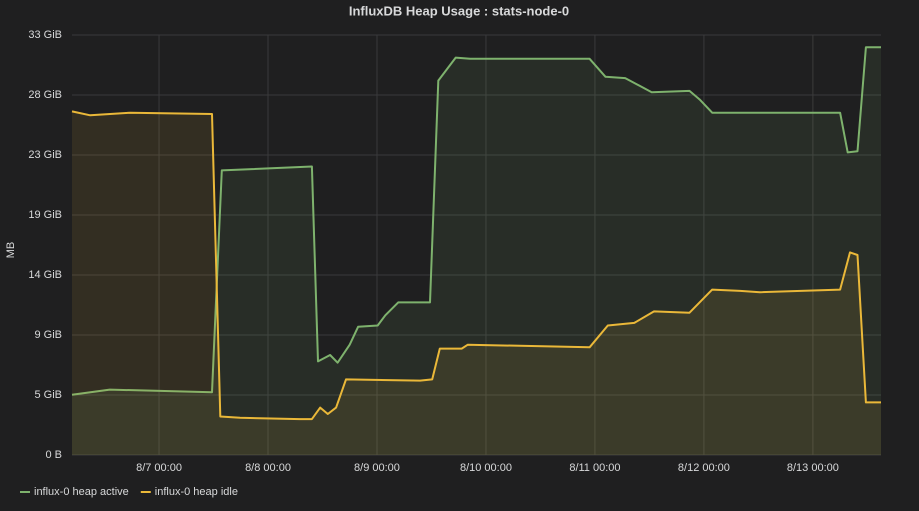  I want to click on x-tick-label: 8/8 00:00, so click(268, 468).